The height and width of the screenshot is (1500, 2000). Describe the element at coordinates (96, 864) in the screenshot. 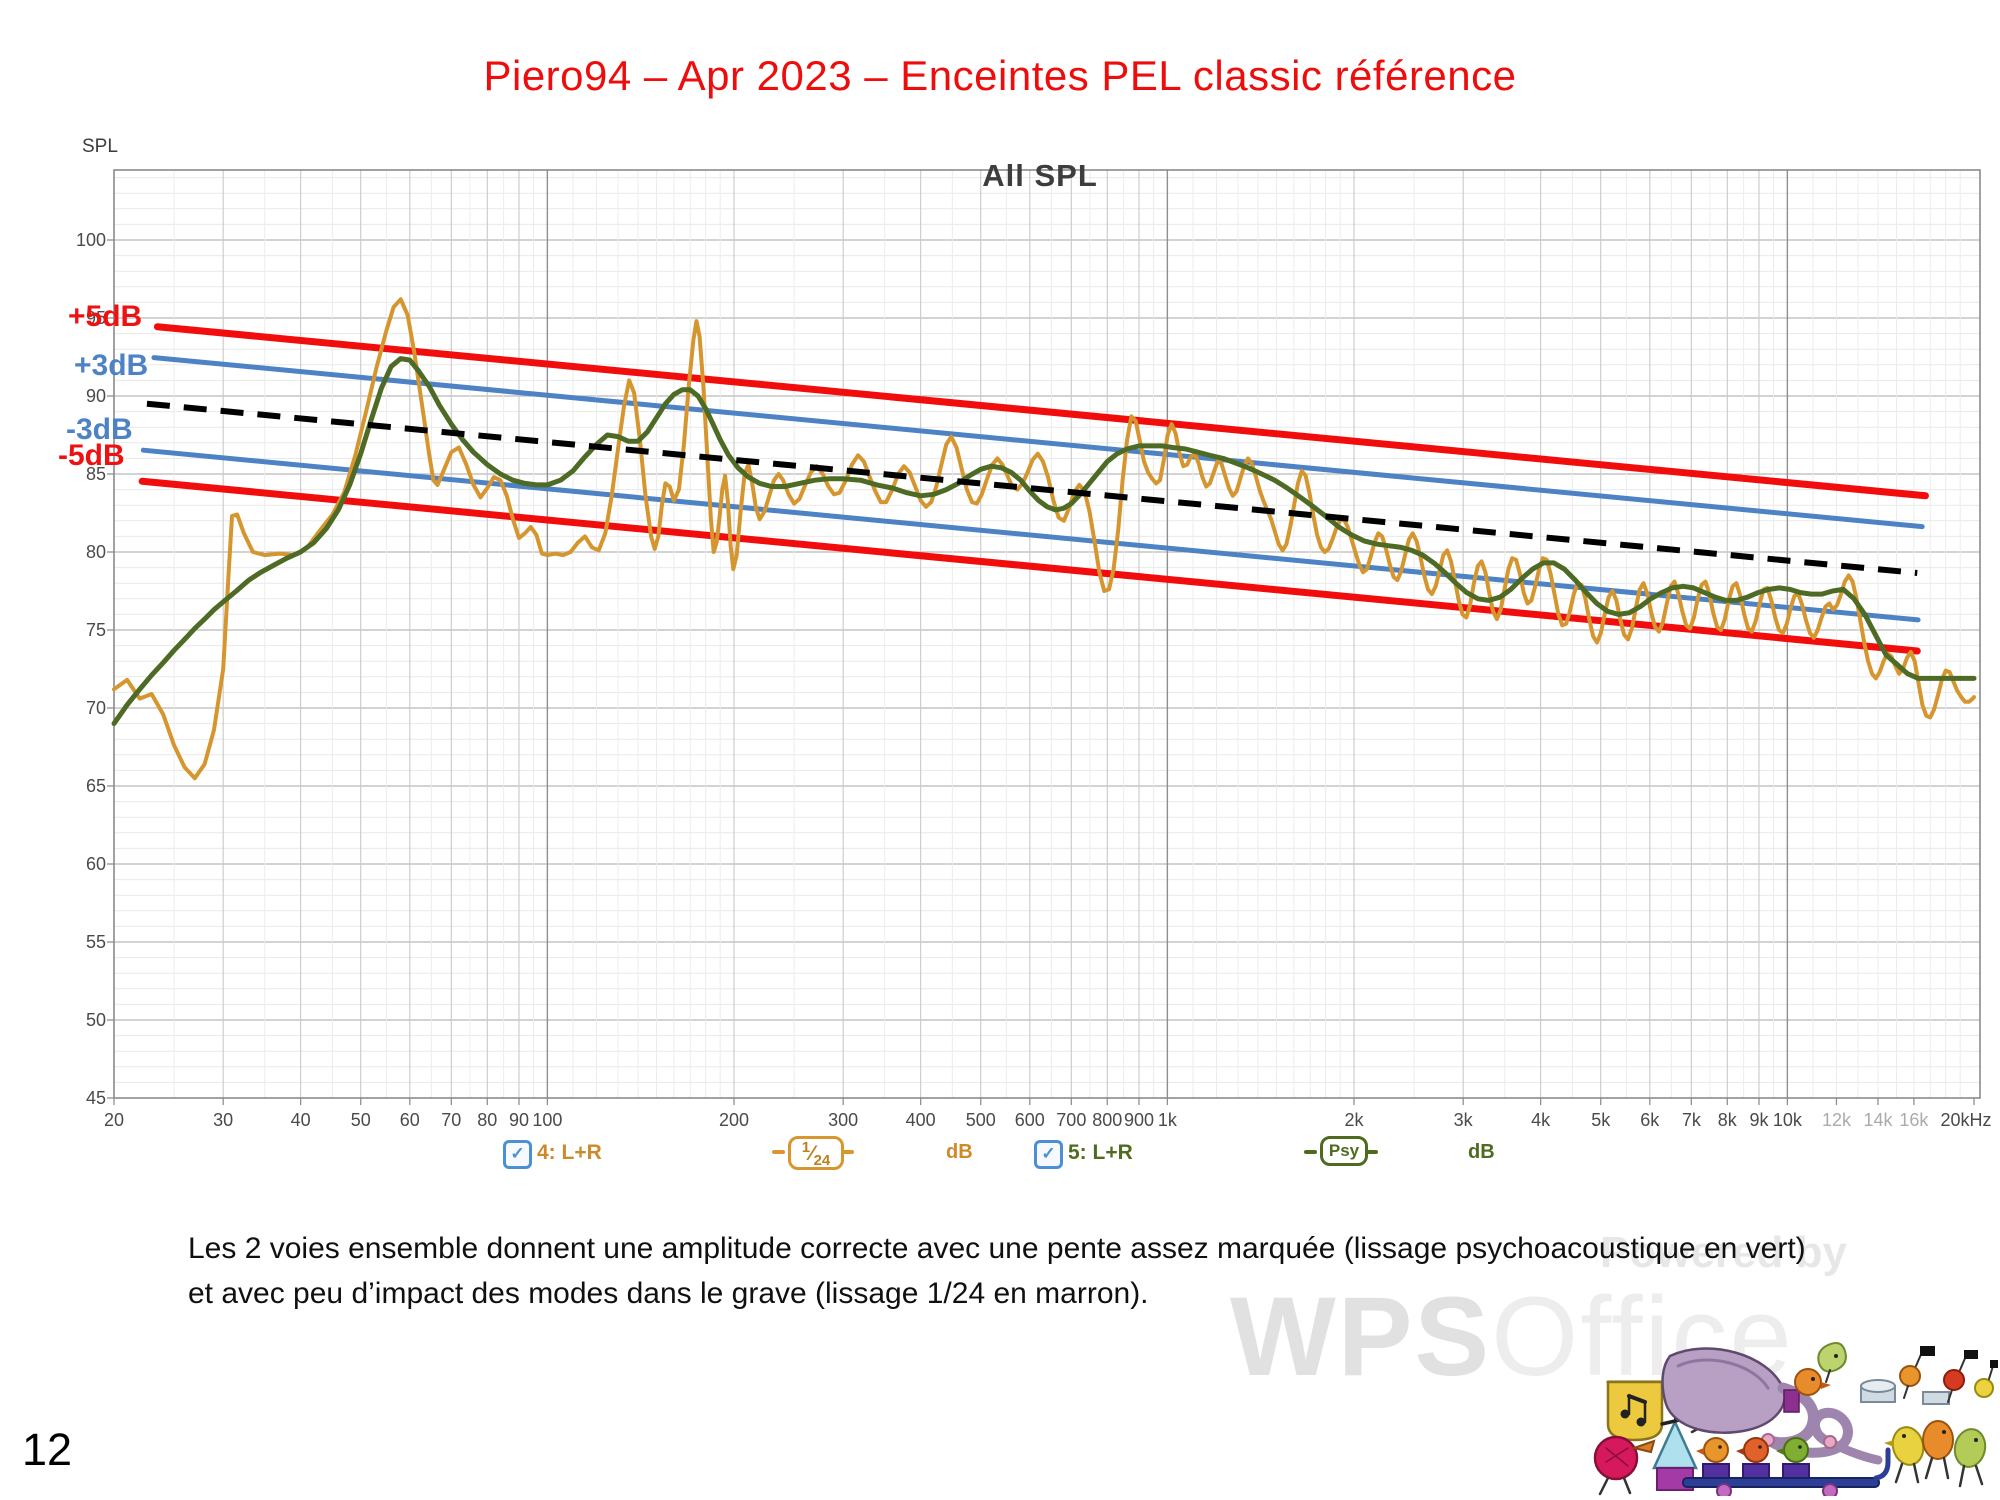

I see `y-tick-label: 60` at that location.